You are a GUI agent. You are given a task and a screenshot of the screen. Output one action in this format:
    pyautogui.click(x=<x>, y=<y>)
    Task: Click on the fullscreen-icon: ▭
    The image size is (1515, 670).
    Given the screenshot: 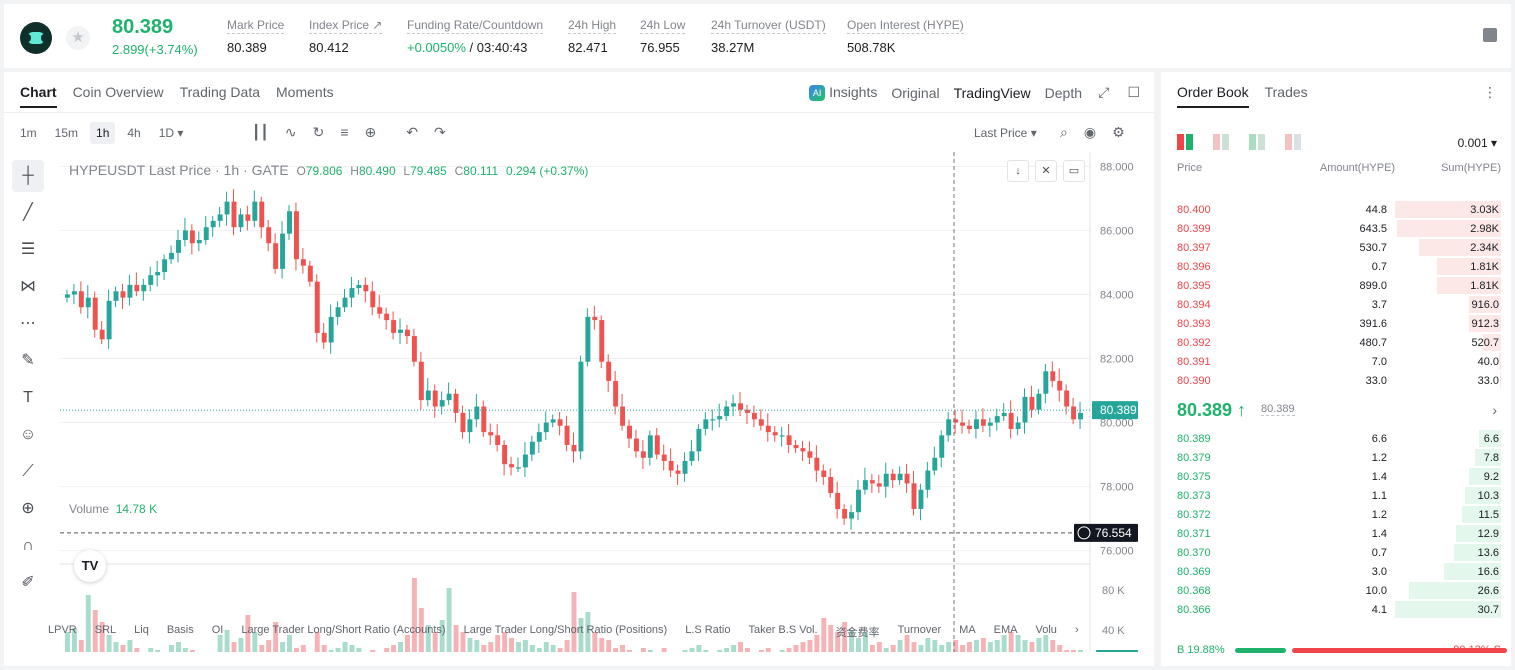 What is the action you would take?
    pyautogui.click(x=1074, y=171)
    